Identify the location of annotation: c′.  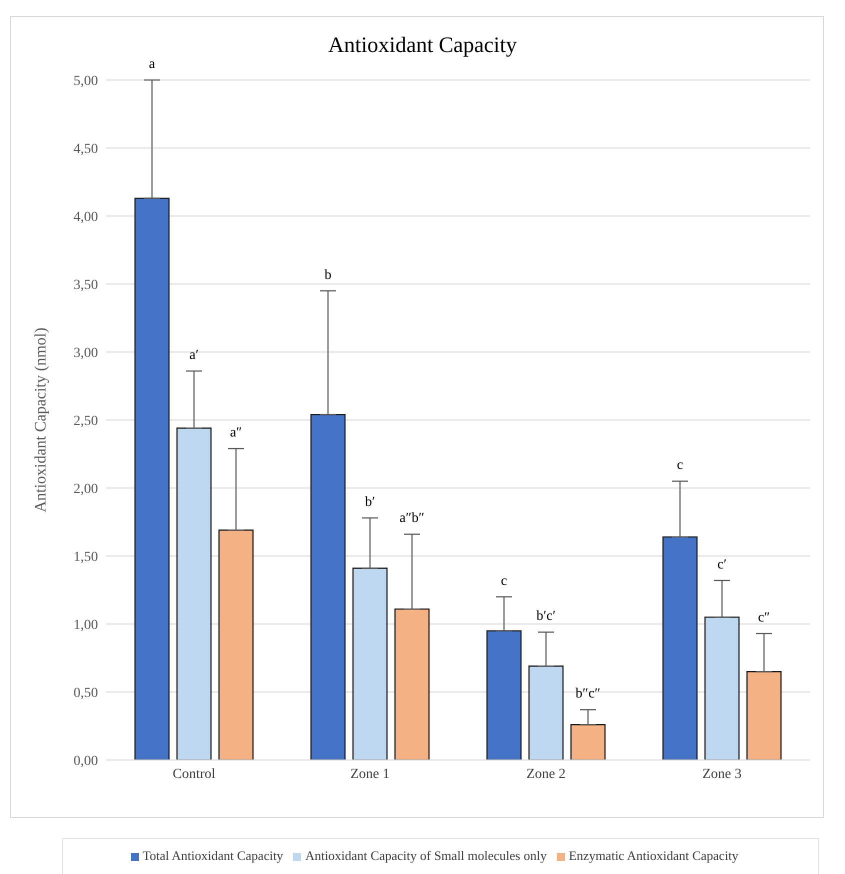
(722, 564).